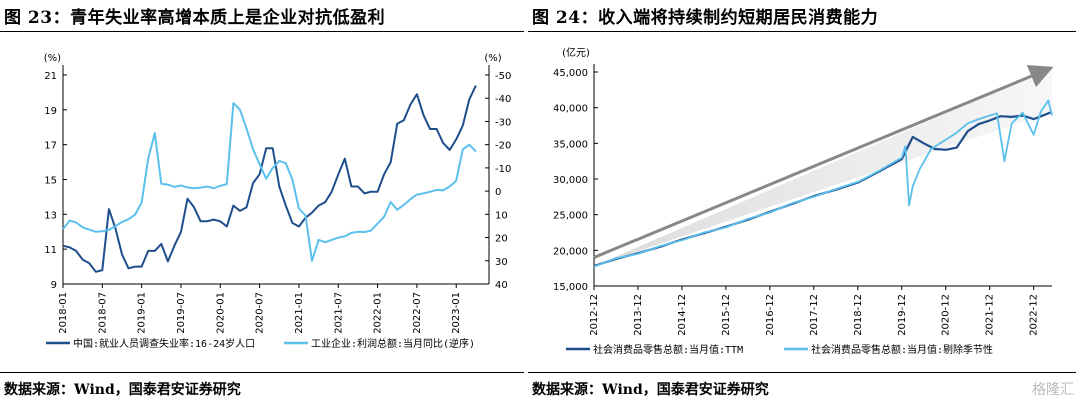 The width and height of the screenshot is (1080, 404). I want to click on left-y-tick-label: 19, so click(50, 111).